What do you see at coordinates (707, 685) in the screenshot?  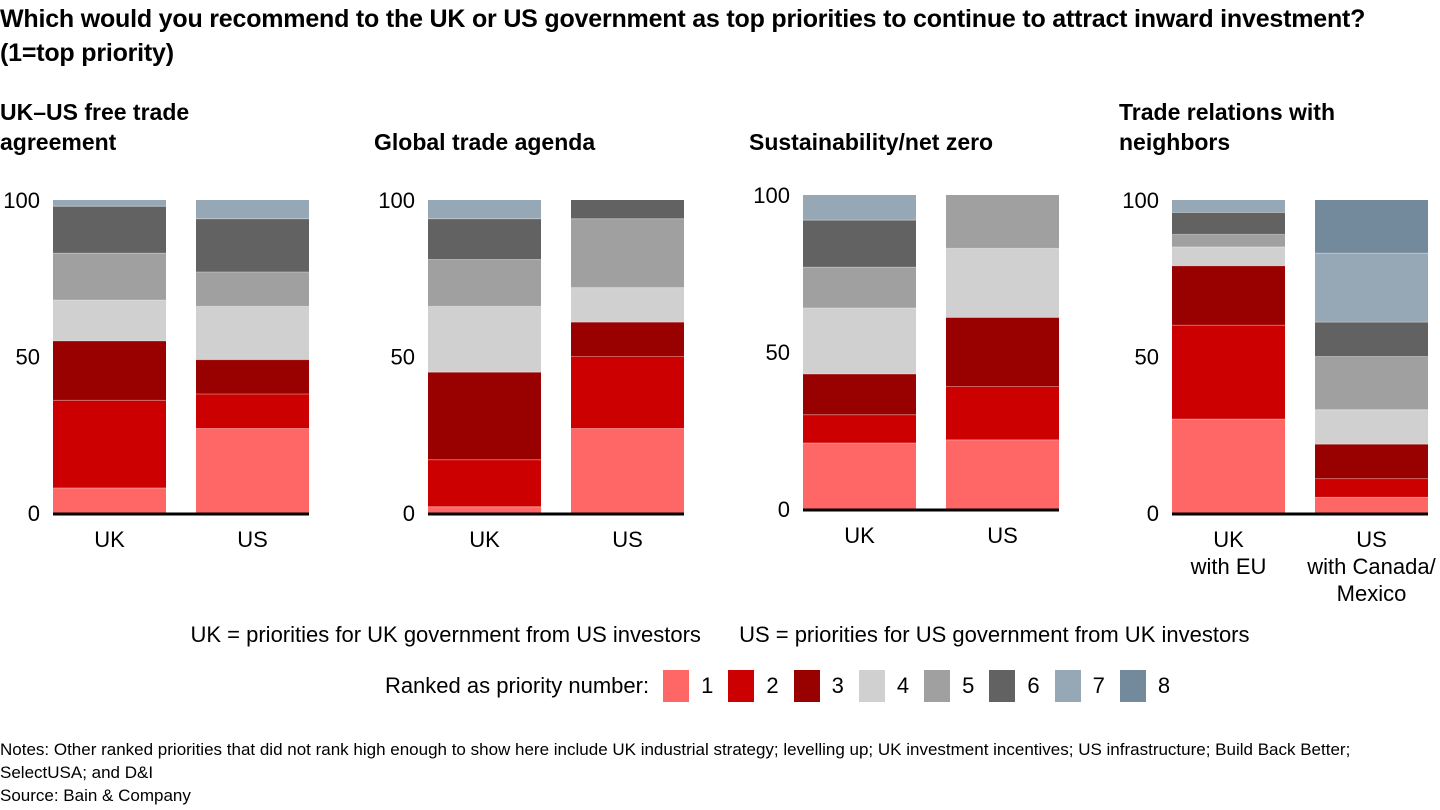 I see `legend-item-label: 1` at bounding box center [707, 685].